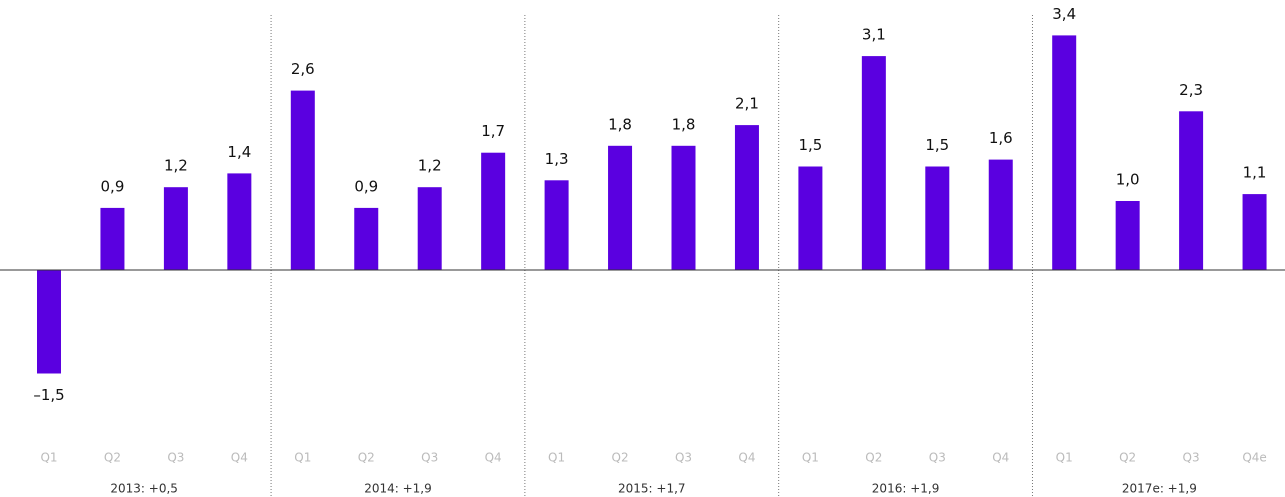 The width and height of the screenshot is (1285, 497). What do you see at coordinates (874, 35) in the screenshot?
I see `value-label: 3,1` at bounding box center [874, 35].